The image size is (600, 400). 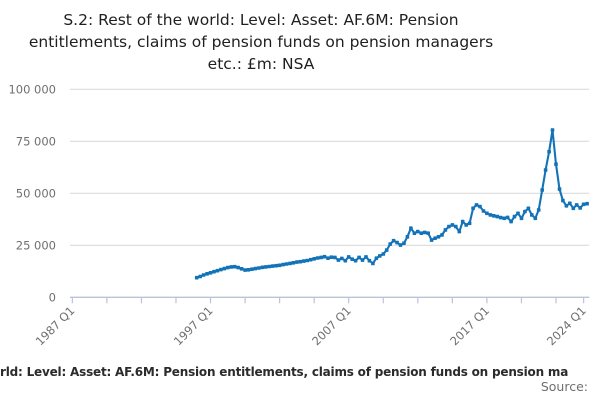 I want to click on y-tick-label: 50 000, so click(x=36, y=193).